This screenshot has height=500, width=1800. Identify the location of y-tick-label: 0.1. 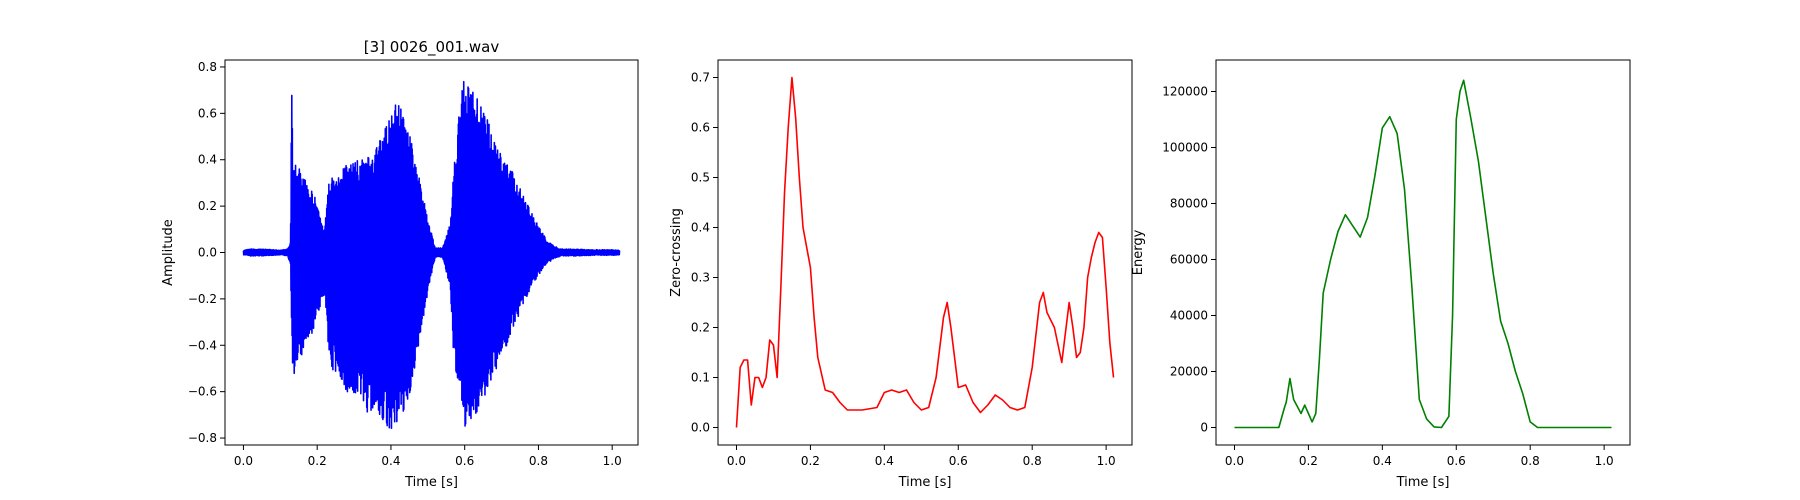
(700, 378).